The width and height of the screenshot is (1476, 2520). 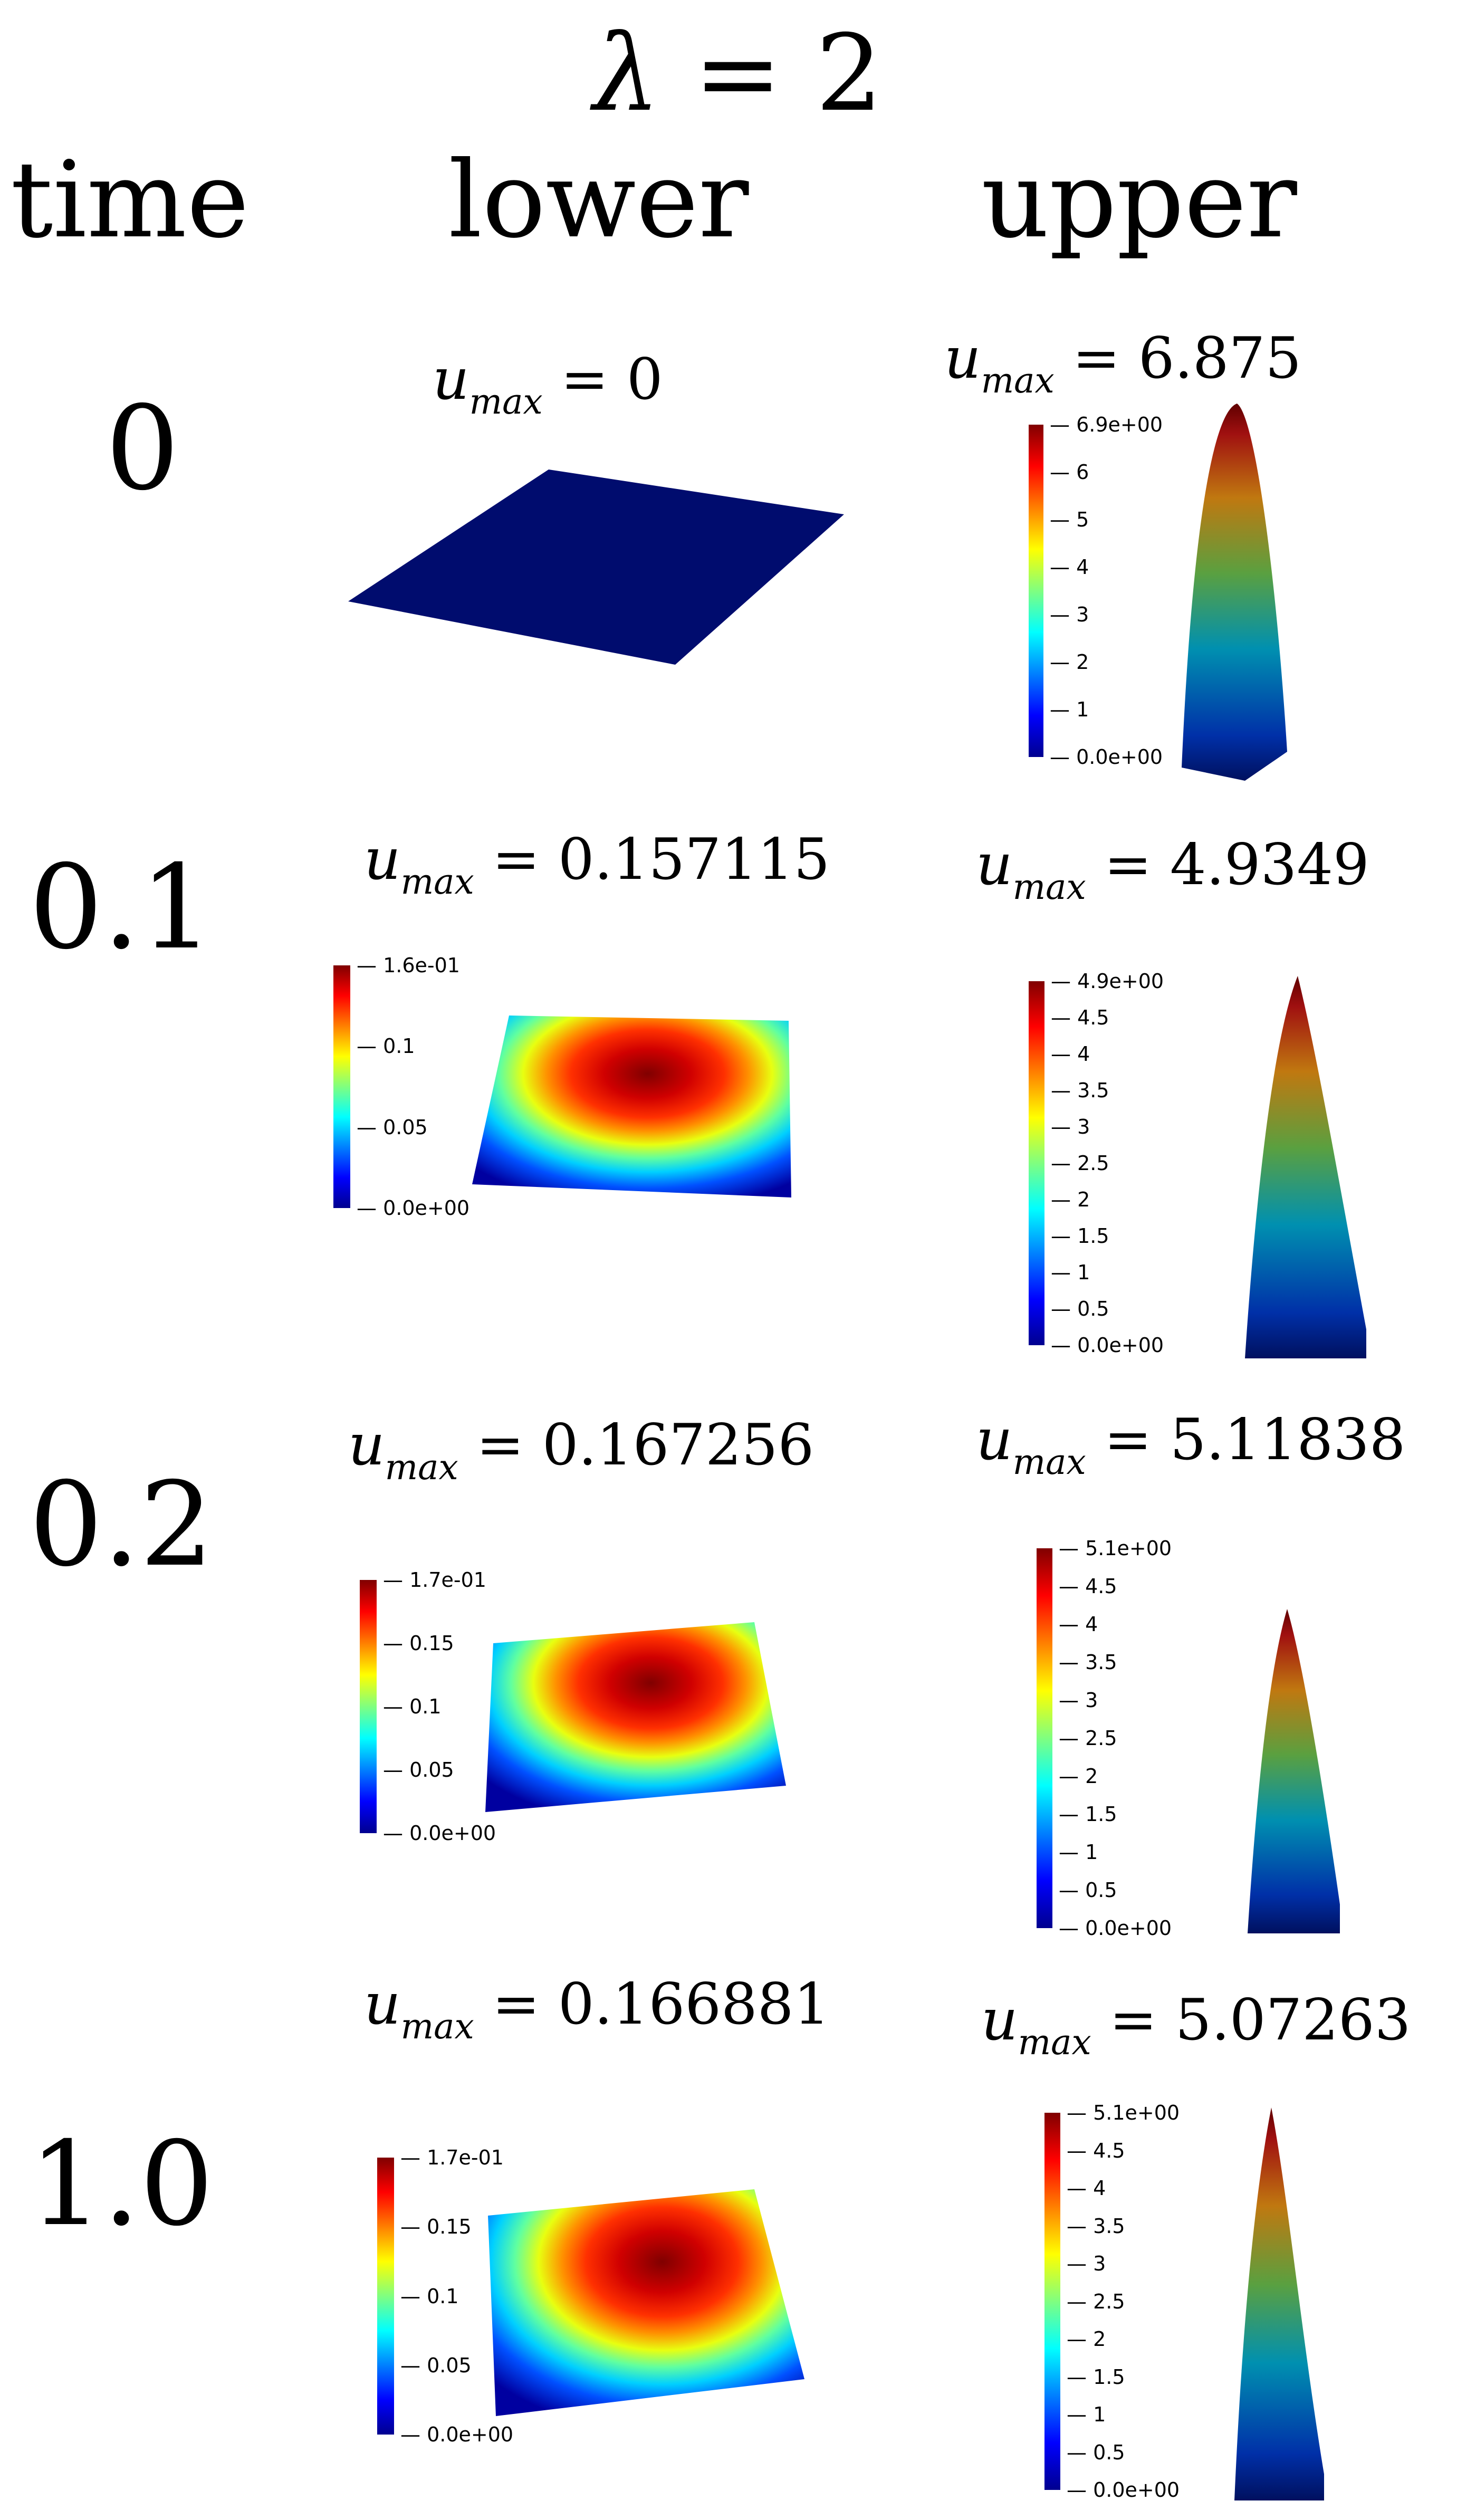 I want to click on figure-title: λ = 2, so click(x=738, y=74).